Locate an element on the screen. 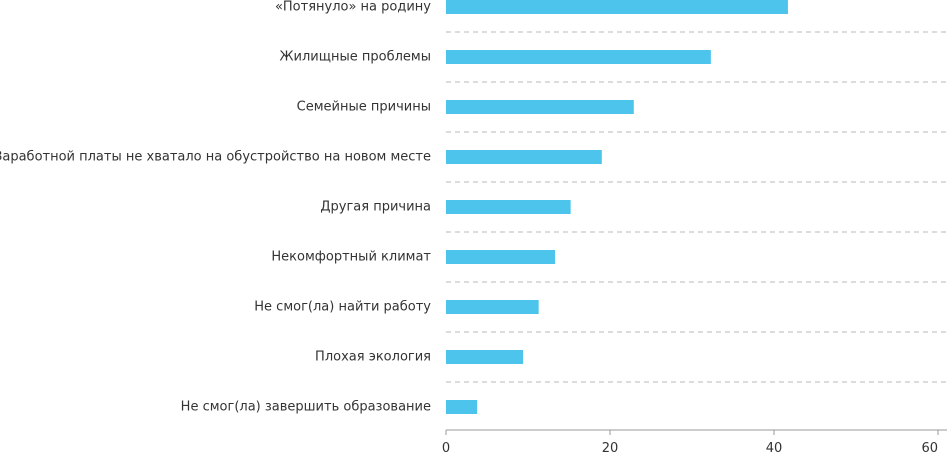 This screenshot has height=457, width=947. category-label: «Потянуло» на родину is located at coordinates (353, 7).